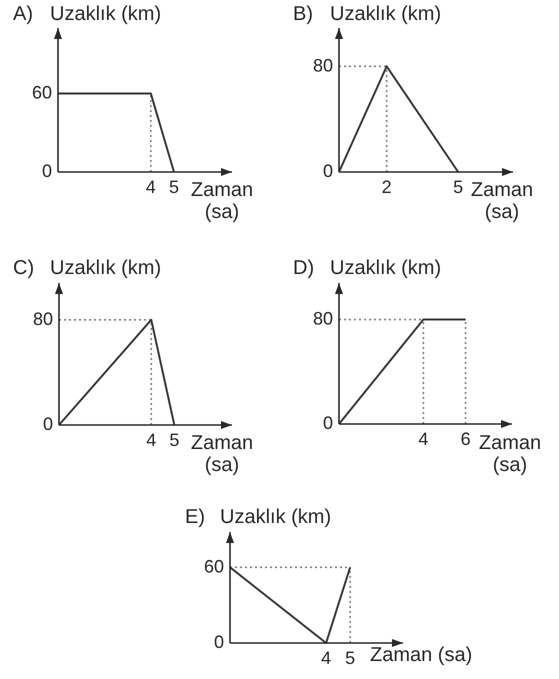 The width and height of the screenshot is (559, 679). I want to click on x-tick-label: 2, so click(387, 186).